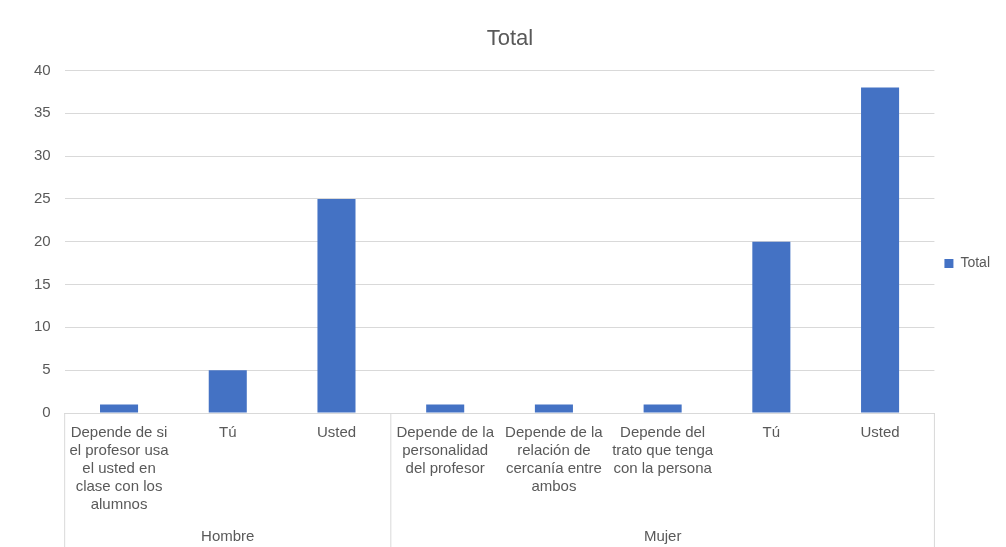 The width and height of the screenshot is (1006, 547). What do you see at coordinates (46, 369) in the screenshot?
I see `y-tick-label: 5` at bounding box center [46, 369].